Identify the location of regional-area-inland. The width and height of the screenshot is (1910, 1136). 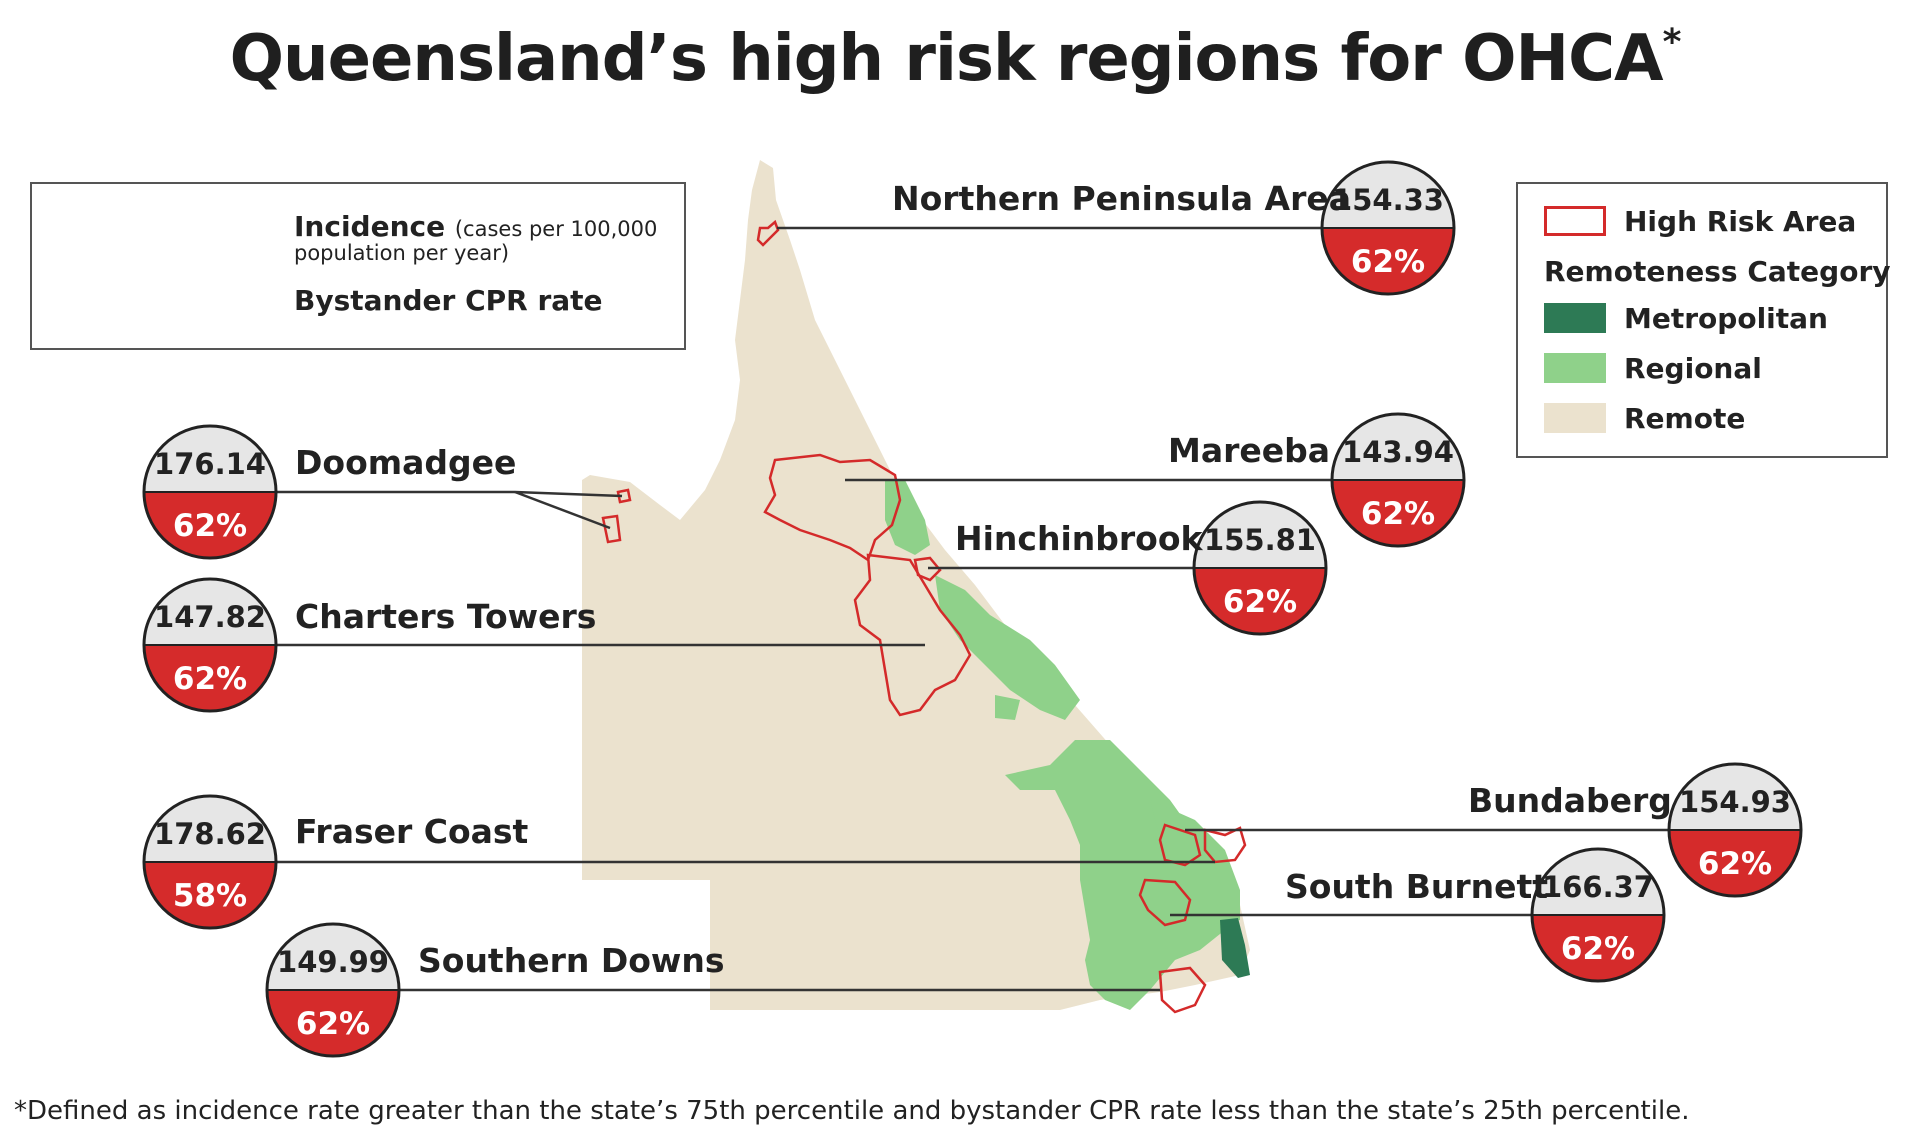
(1007, 707).